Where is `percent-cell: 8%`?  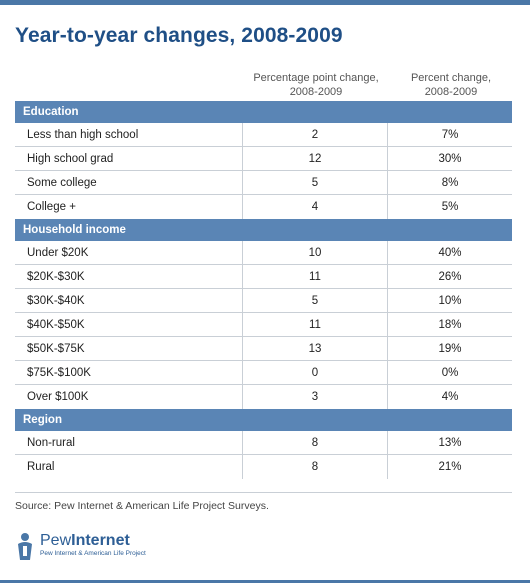 percent-cell: 8% is located at coordinates (450, 183).